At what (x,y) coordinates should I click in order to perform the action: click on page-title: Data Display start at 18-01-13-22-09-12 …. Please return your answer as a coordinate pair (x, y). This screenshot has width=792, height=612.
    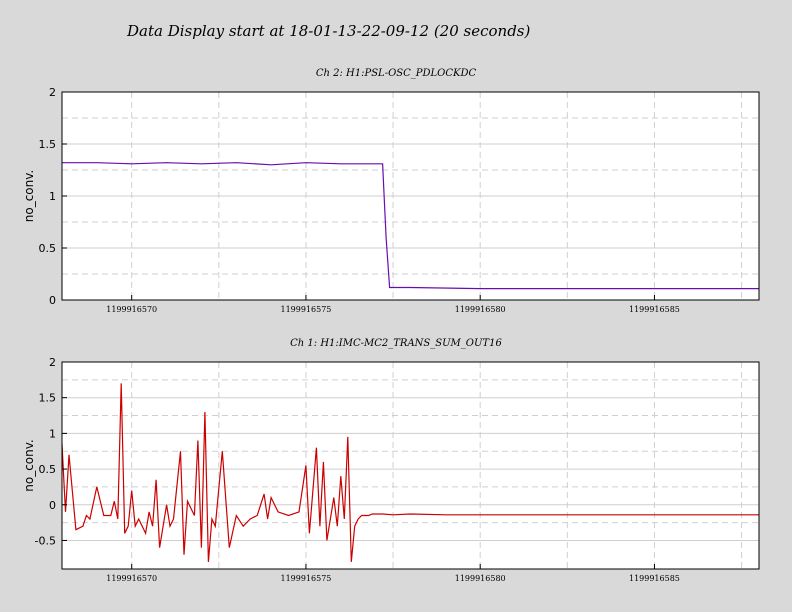
    Looking at the image, I should click on (329, 31).